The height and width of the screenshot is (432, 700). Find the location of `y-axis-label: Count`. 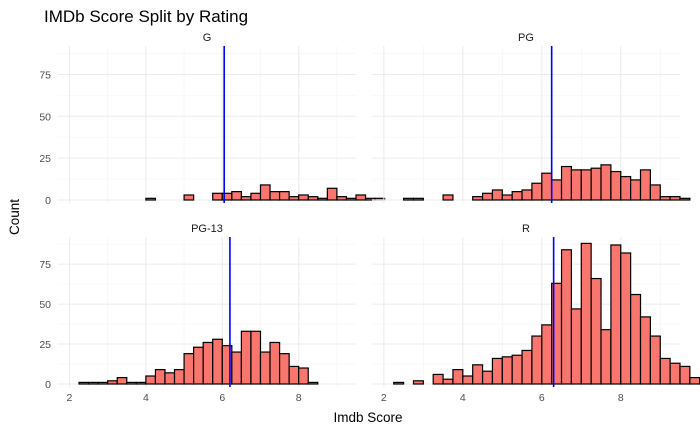

y-axis-label: Count is located at coordinates (14, 217).